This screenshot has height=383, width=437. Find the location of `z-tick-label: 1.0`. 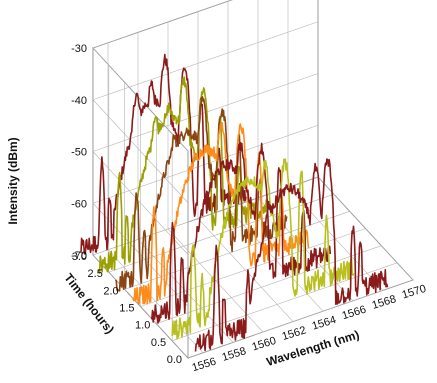

z-tick-label: 1.0 is located at coordinates (142, 326).